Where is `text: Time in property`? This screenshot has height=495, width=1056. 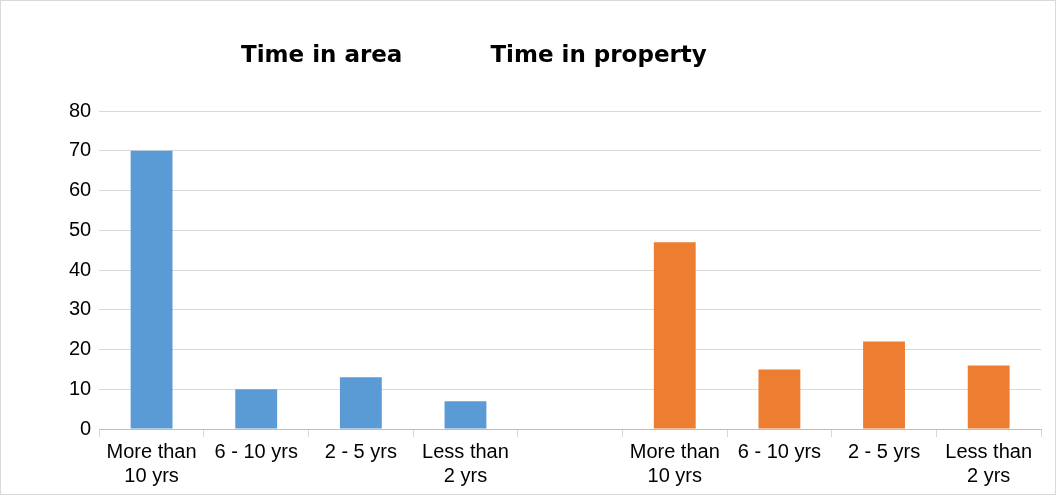
text: Time in property is located at coordinates (598, 54).